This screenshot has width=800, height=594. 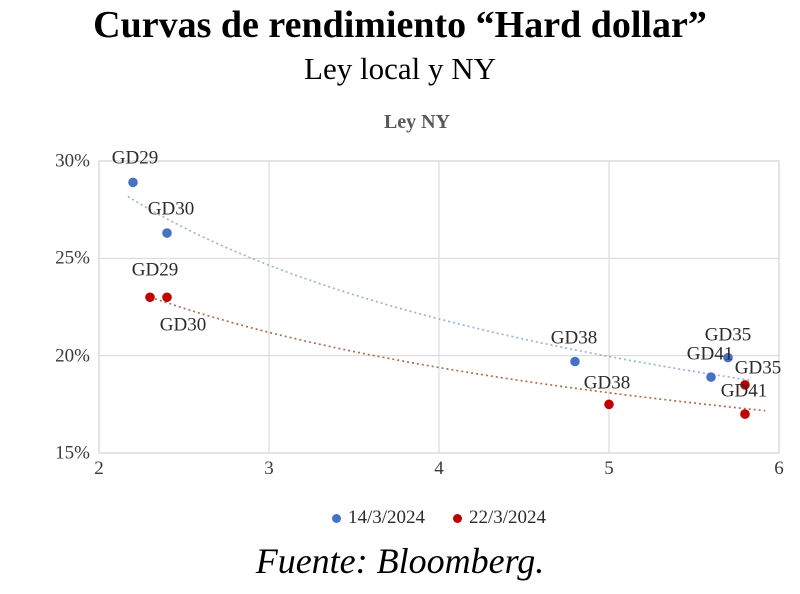 What do you see at coordinates (99, 468) in the screenshot?
I see `x-tick-label: 2` at bounding box center [99, 468].